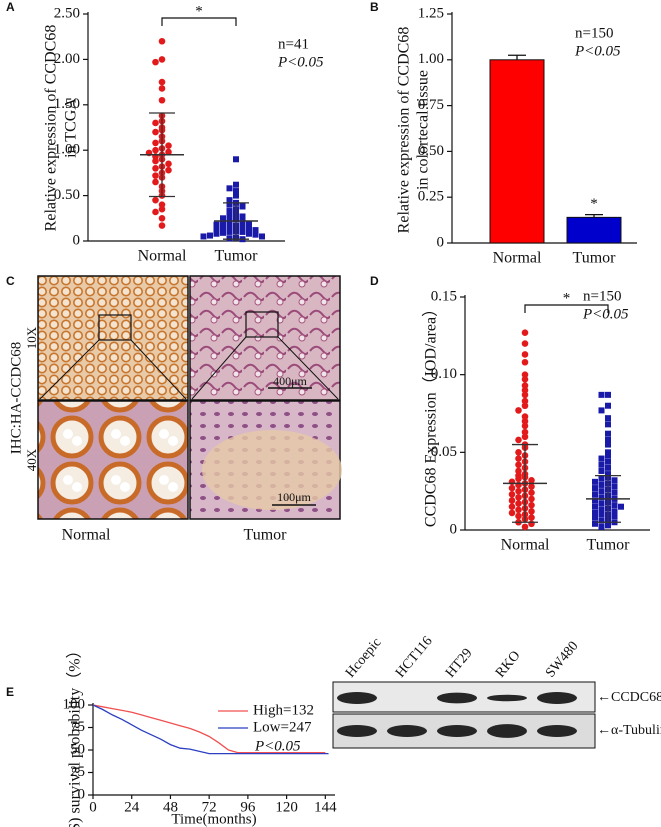 Image resolution: width=661 pixels, height=827 pixels. What do you see at coordinates (16, 398) in the screenshot?
I see `side-label: IHC:HA-CCDC68` at bounding box center [16, 398].